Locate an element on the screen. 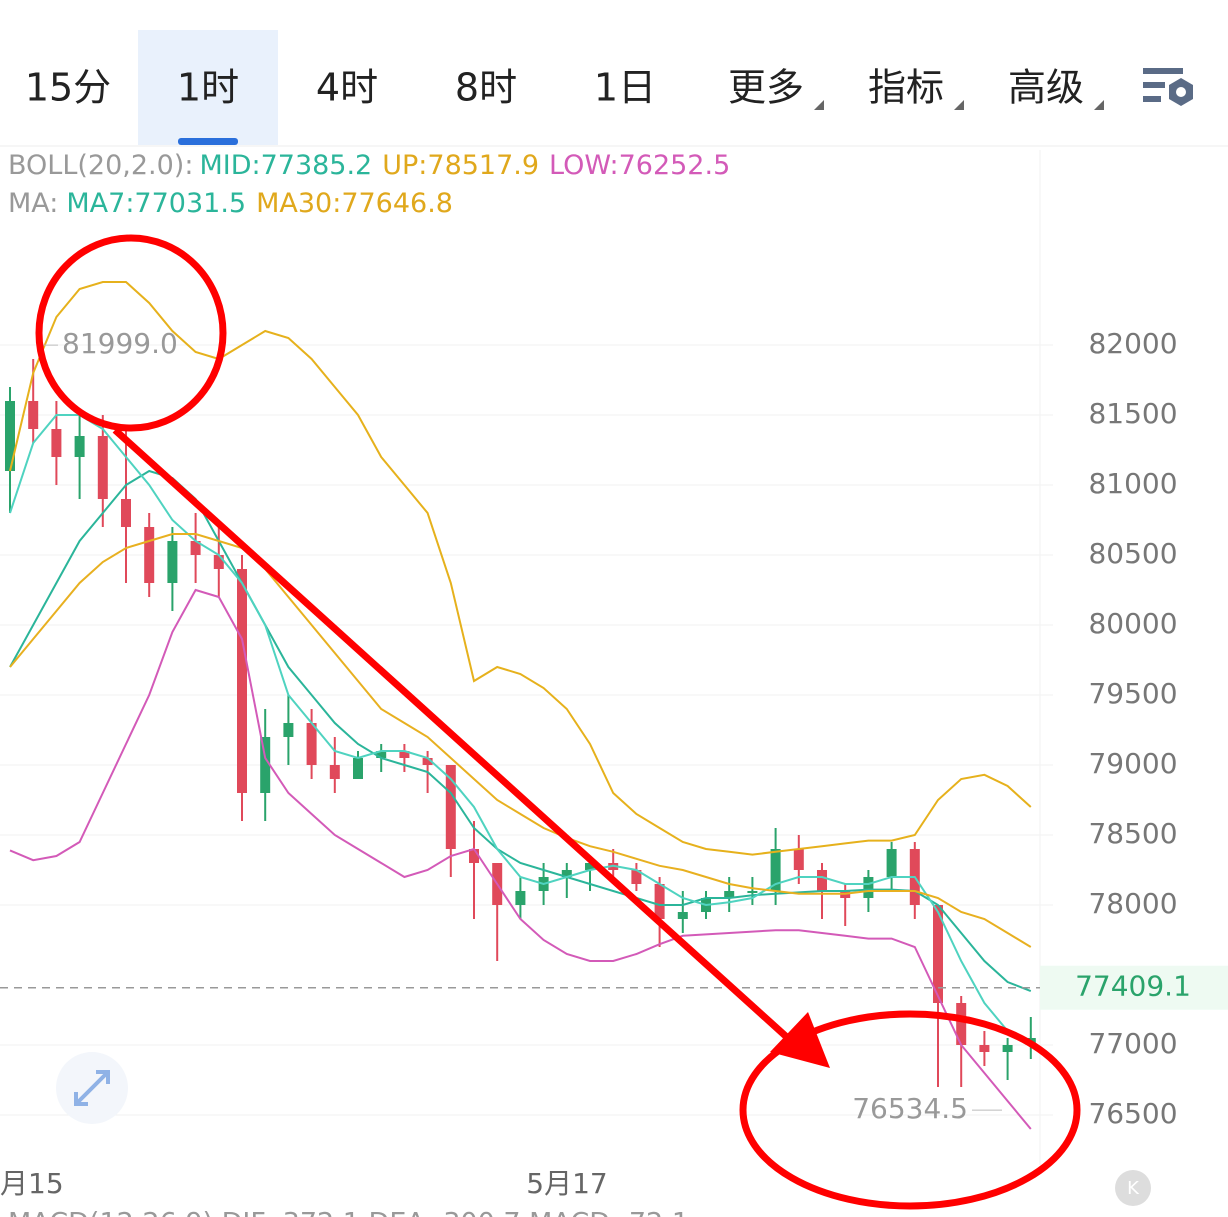 Image resolution: width=1228 pixels, height=1217 pixels. active-tab-indicator is located at coordinates (208, 141).